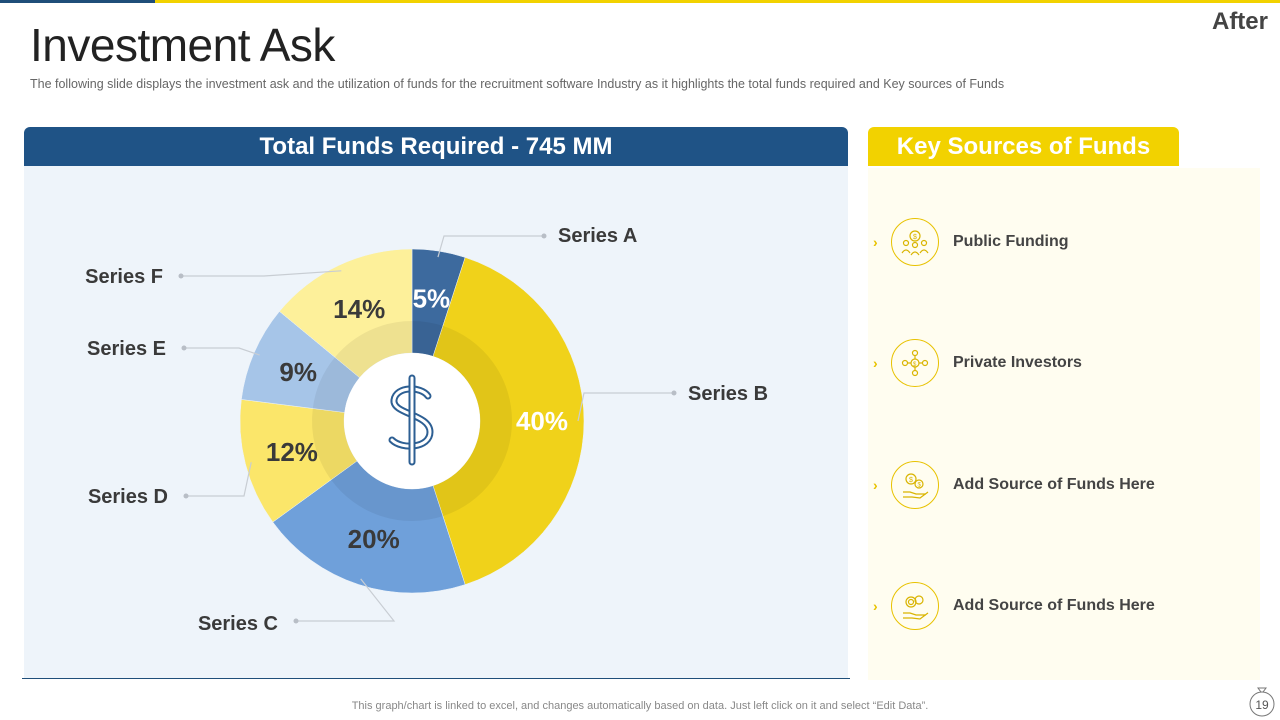  I want to click on investor-network-icon: $, so click(915, 363).